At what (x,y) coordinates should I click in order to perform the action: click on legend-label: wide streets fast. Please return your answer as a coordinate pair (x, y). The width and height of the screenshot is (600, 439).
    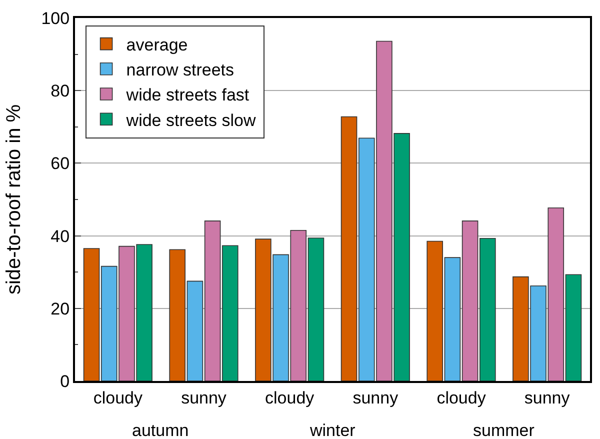
    Looking at the image, I should click on (187, 95).